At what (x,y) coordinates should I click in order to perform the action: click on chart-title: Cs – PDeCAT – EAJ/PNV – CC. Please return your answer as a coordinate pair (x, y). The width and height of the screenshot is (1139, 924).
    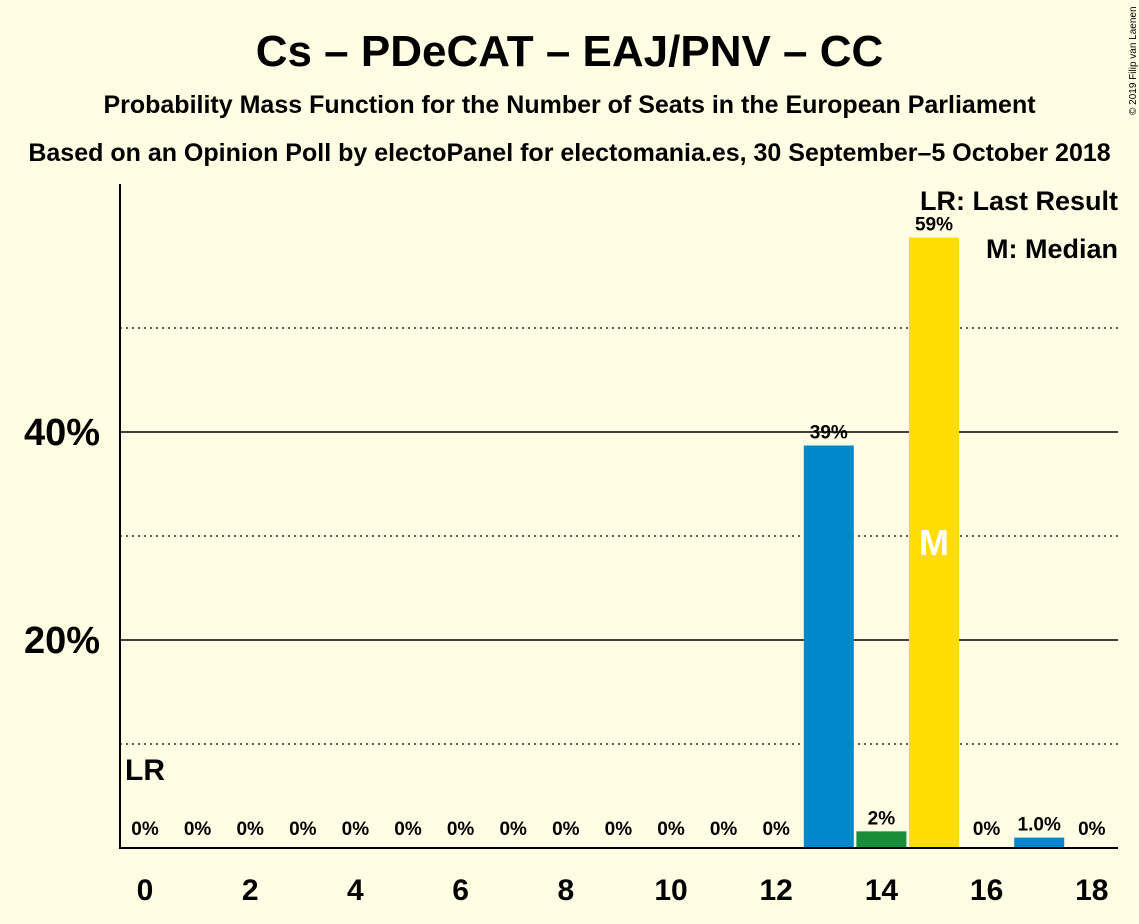
    Looking at the image, I should click on (570, 51).